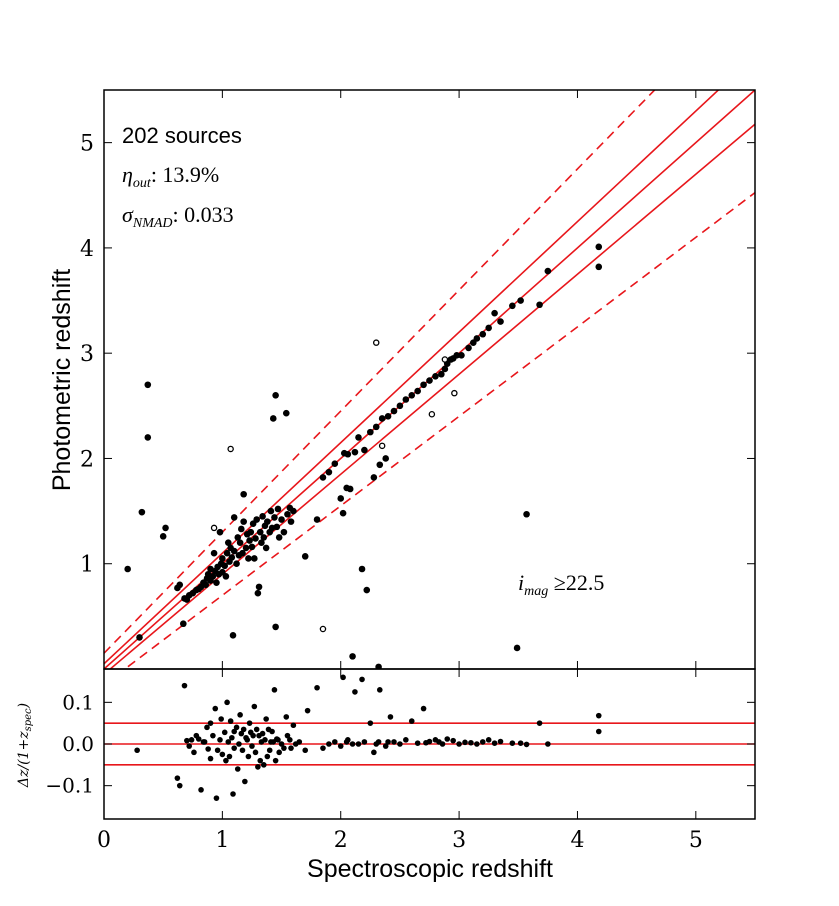  Describe the element at coordinates (104, 840) in the screenshot. I see `xtick-label-0: 0` at that location.